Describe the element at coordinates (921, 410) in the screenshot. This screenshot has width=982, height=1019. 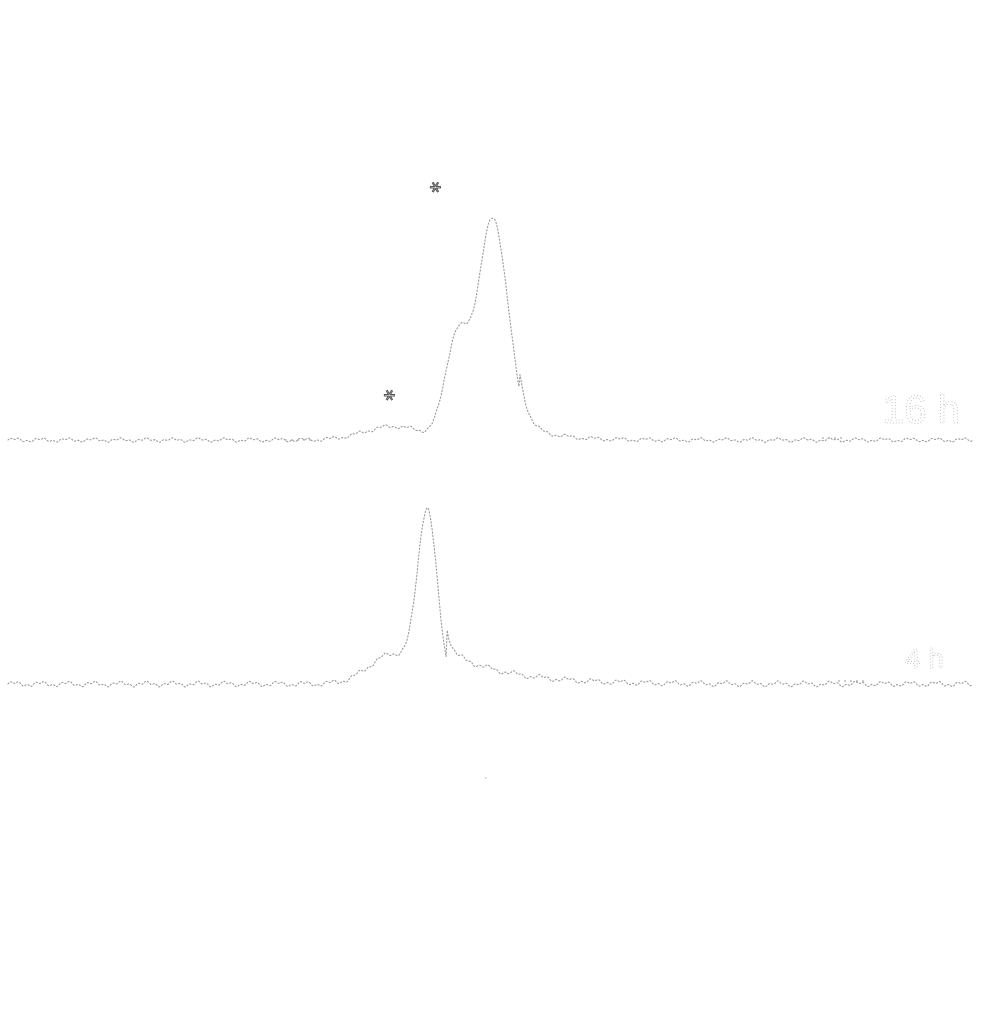
I see `series-label-16h: 16 h` at that location.